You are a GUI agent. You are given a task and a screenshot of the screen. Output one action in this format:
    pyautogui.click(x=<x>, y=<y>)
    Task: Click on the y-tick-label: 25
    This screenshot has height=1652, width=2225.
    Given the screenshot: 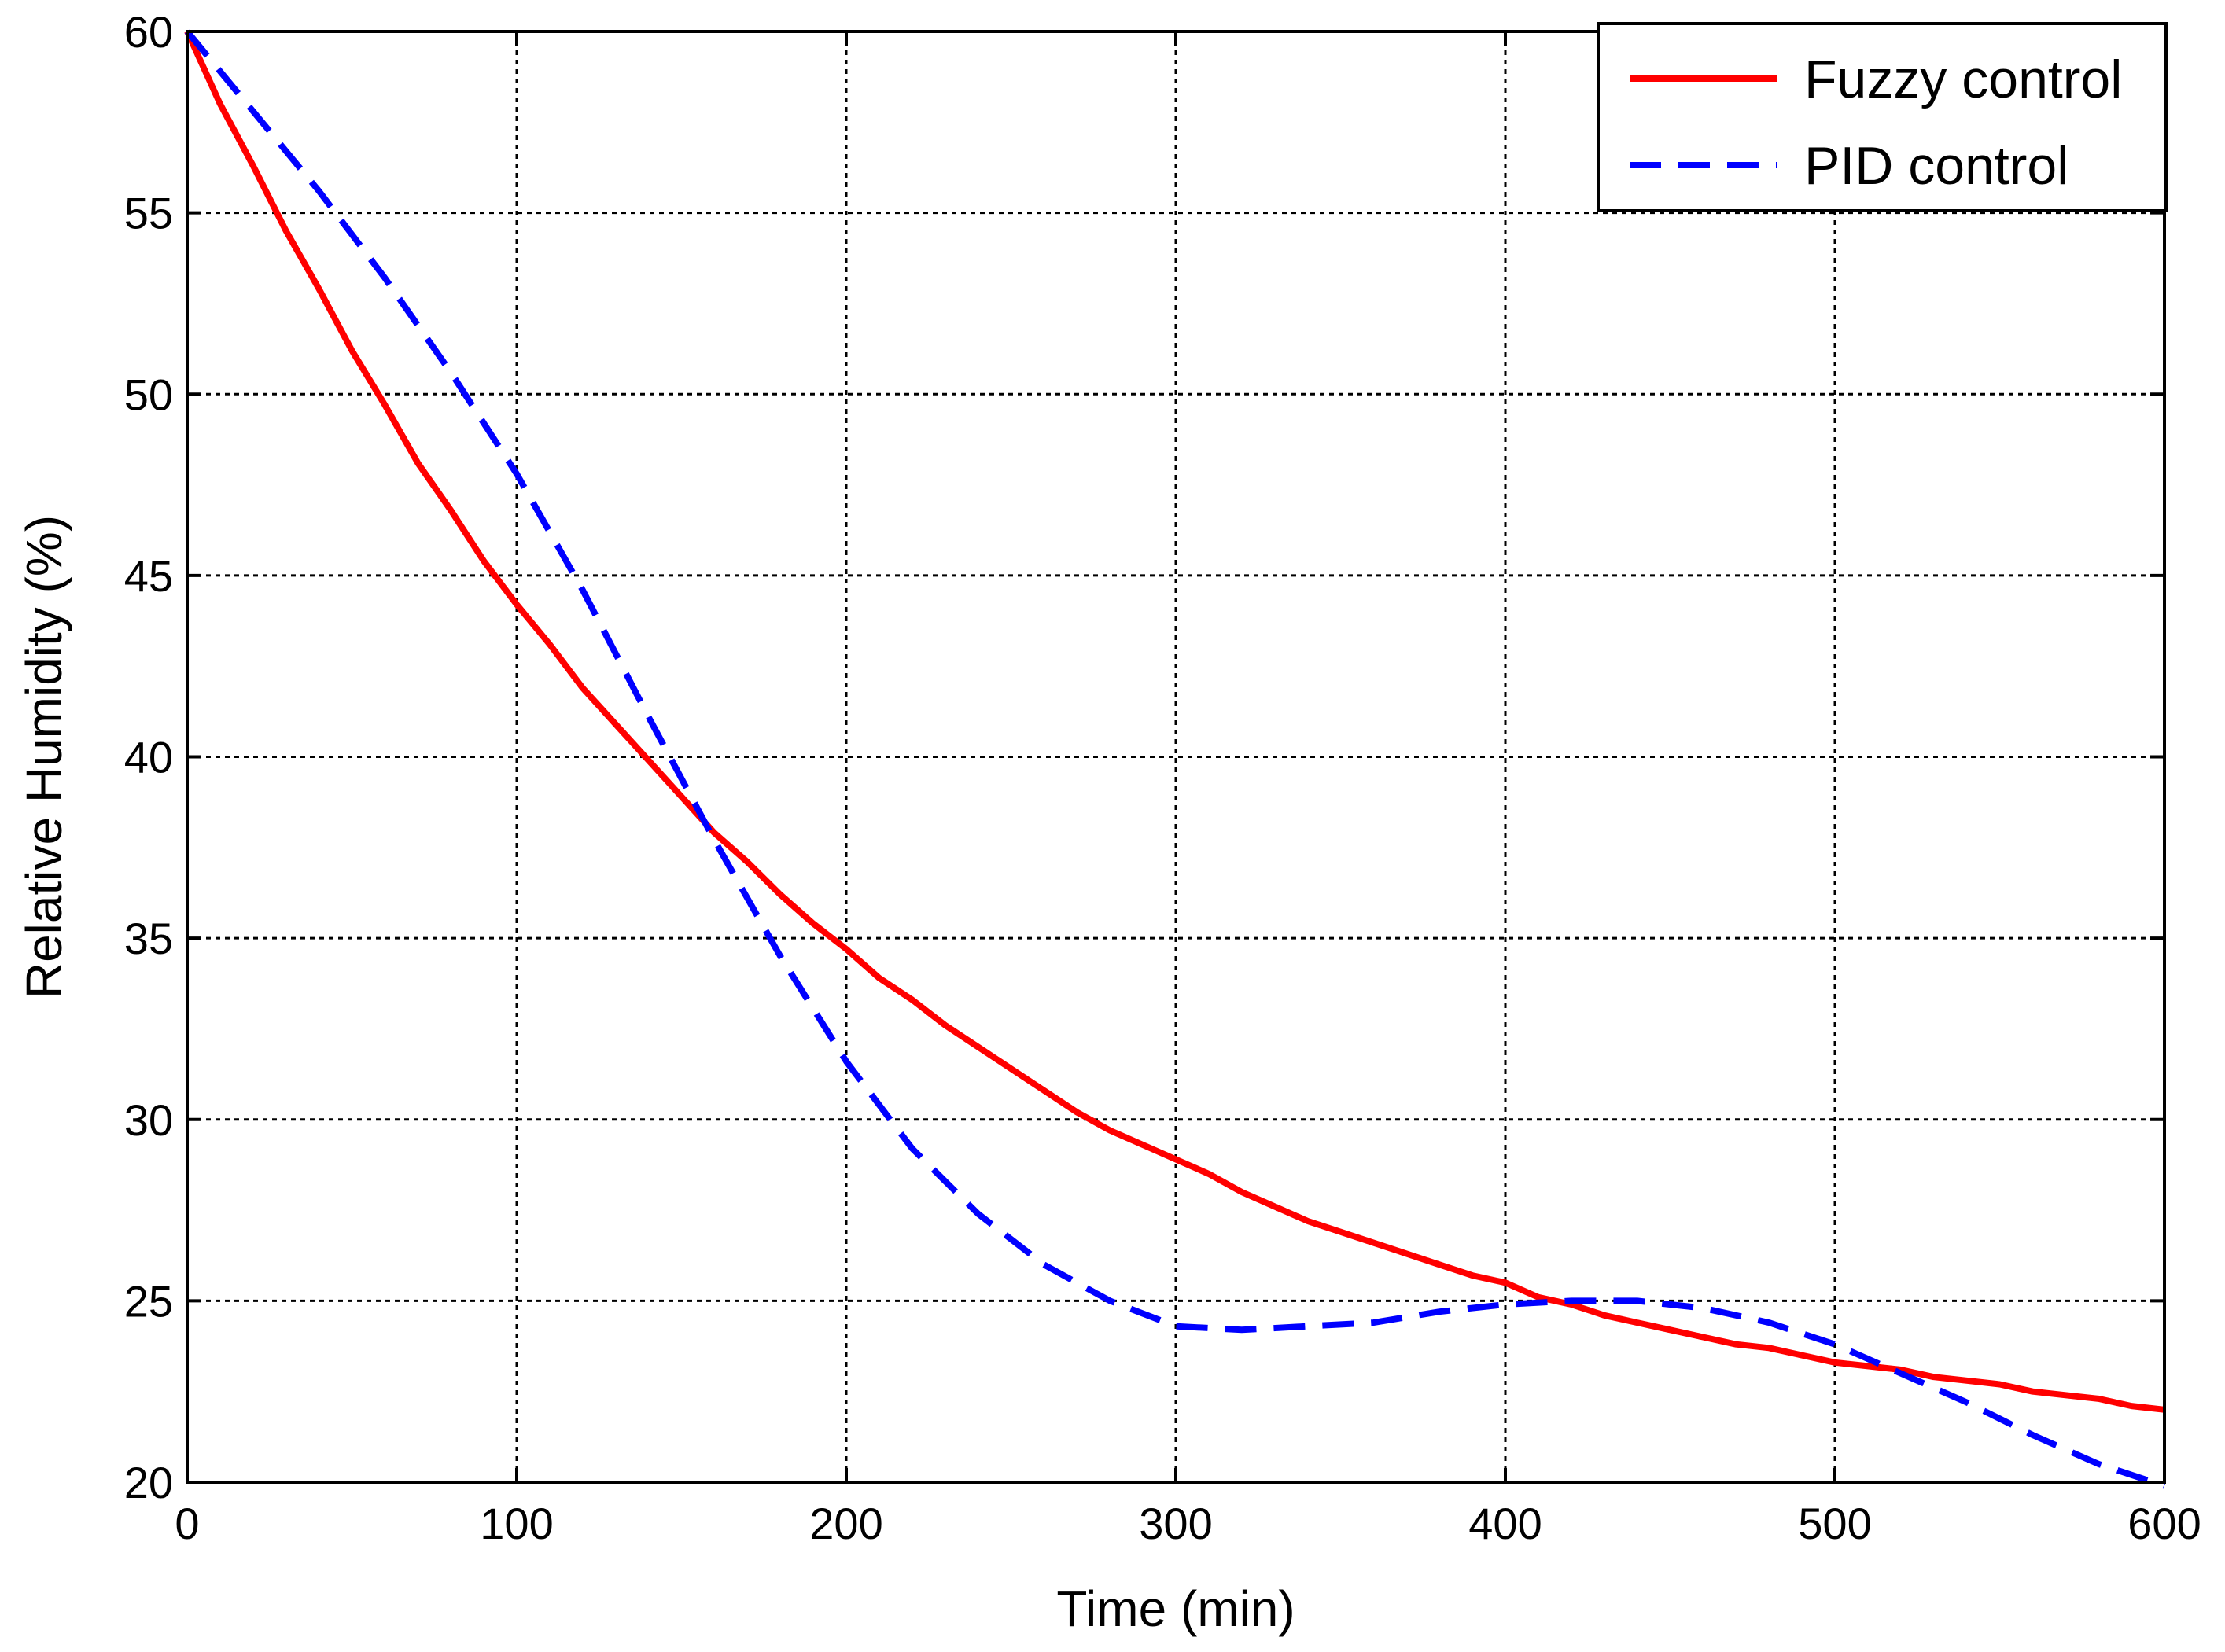 What is the action you would take?
    pyautogui.click(x=148, y=1301)
    